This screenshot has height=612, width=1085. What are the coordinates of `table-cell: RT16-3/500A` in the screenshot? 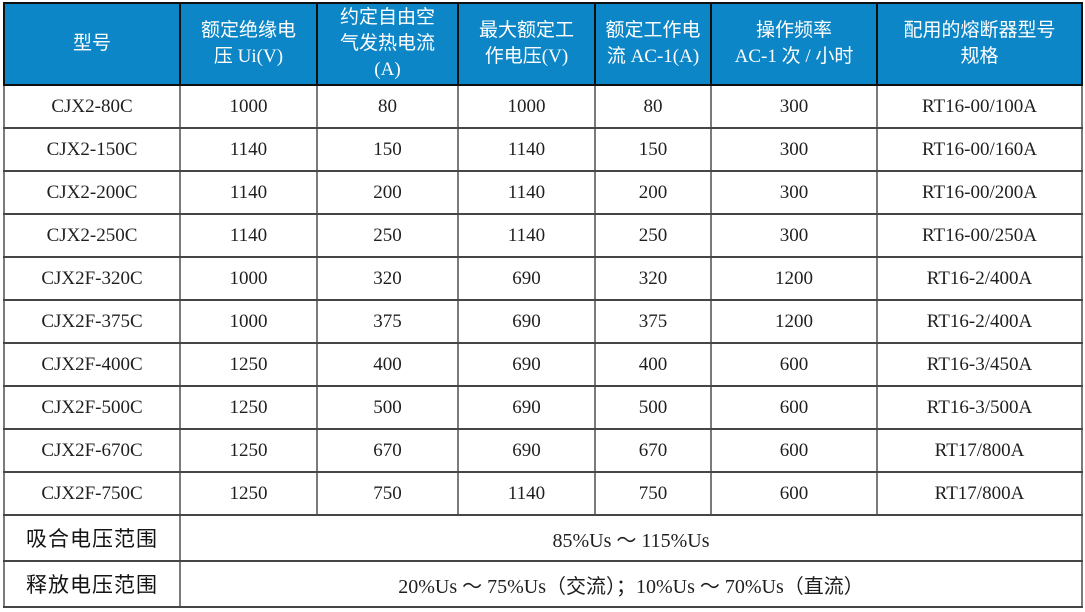 It's located at (979, 407).